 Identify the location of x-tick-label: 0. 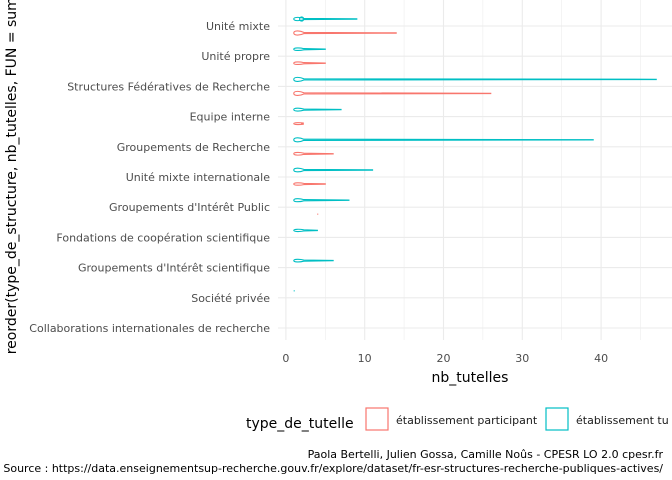
(285, 358).